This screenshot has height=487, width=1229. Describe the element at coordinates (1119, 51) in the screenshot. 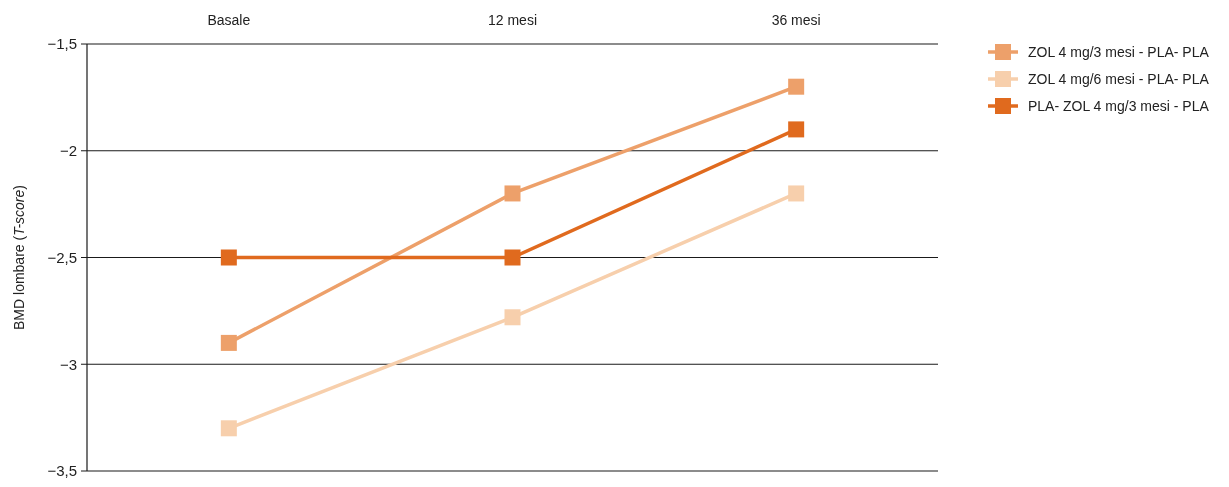

I see `legend-label: ZOL 4 mg/3 mesi - PLA- PLA` at that location.